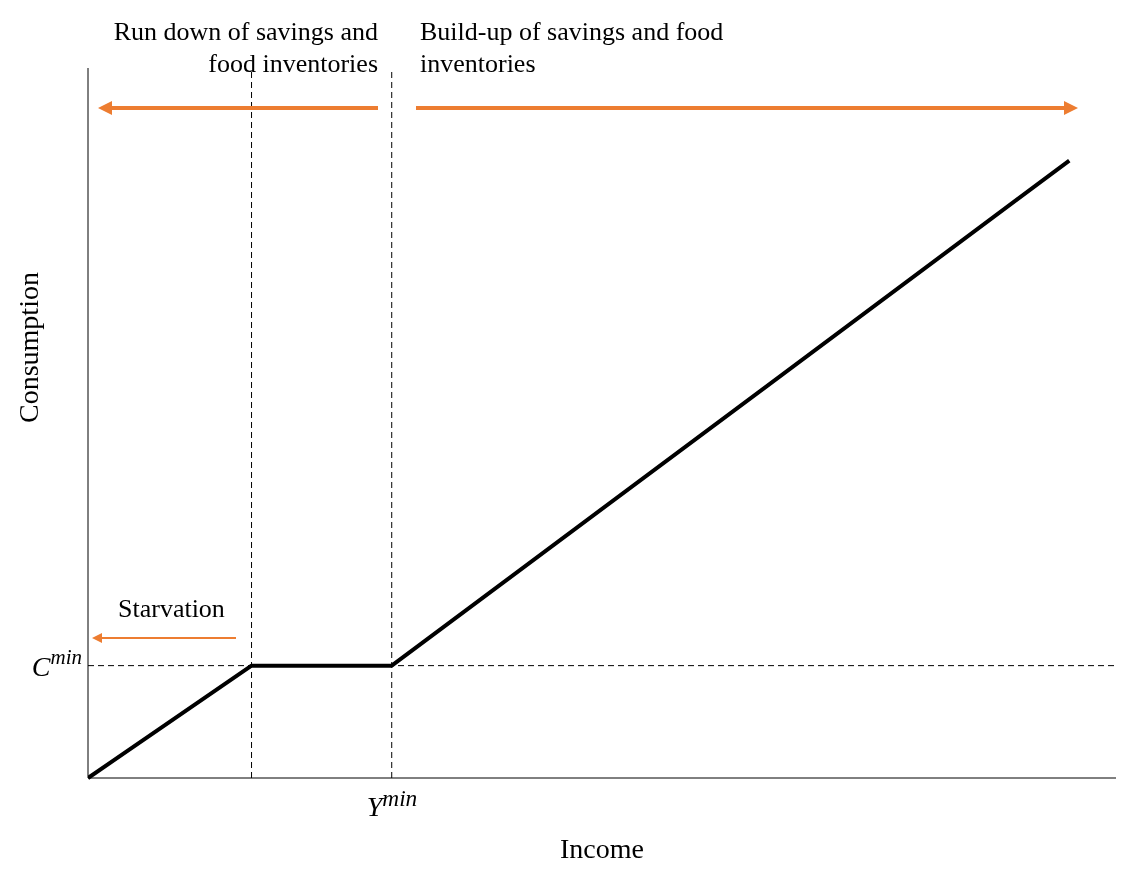  What do you see at coordinates (572, 48) in the screenshot?
I see `text: Build-up of savings and food inventories` at bounding box center [572, 48].